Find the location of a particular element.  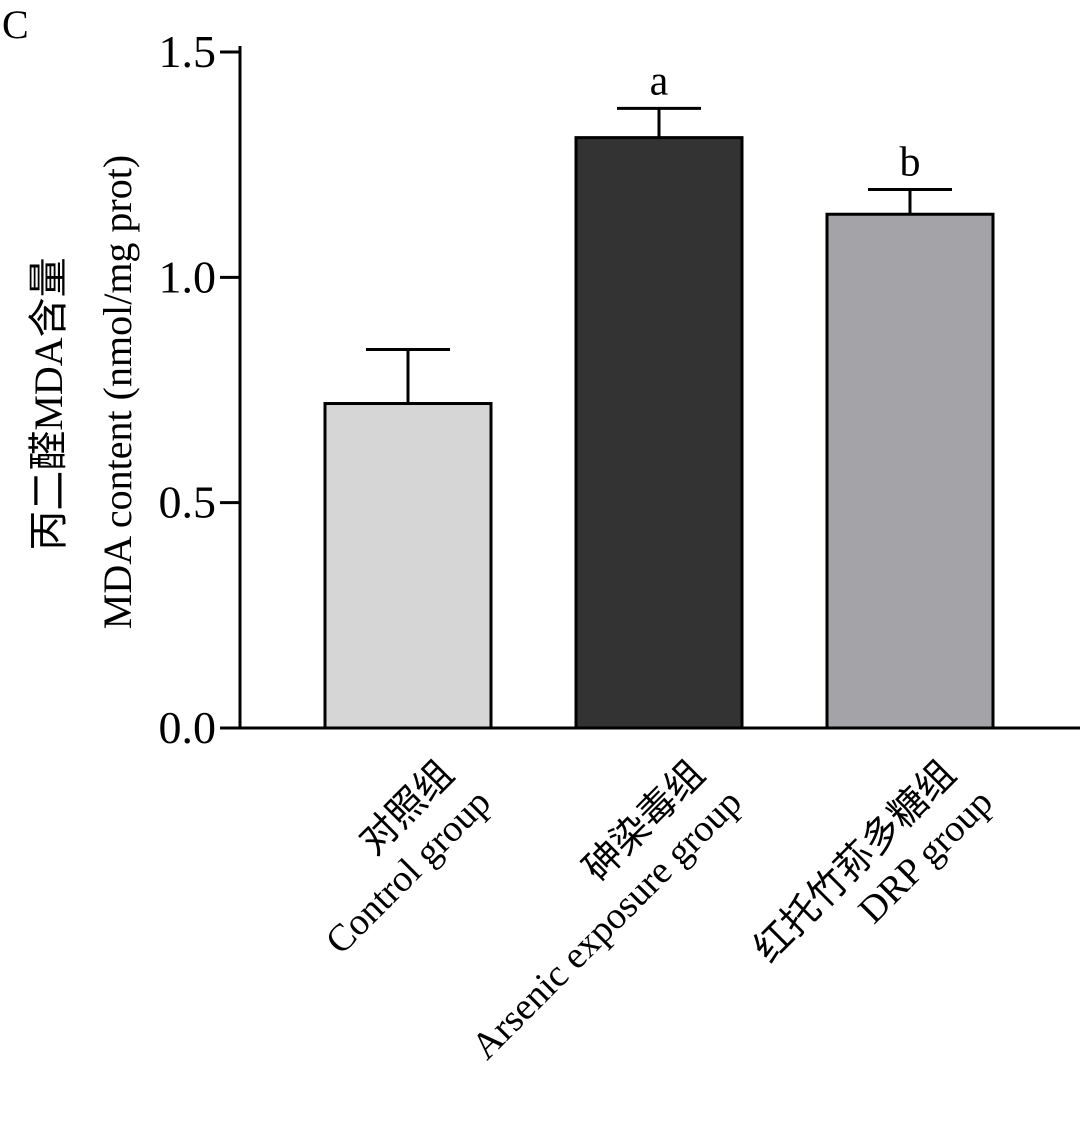

panel-label: C is located at coordinates (15, 24).